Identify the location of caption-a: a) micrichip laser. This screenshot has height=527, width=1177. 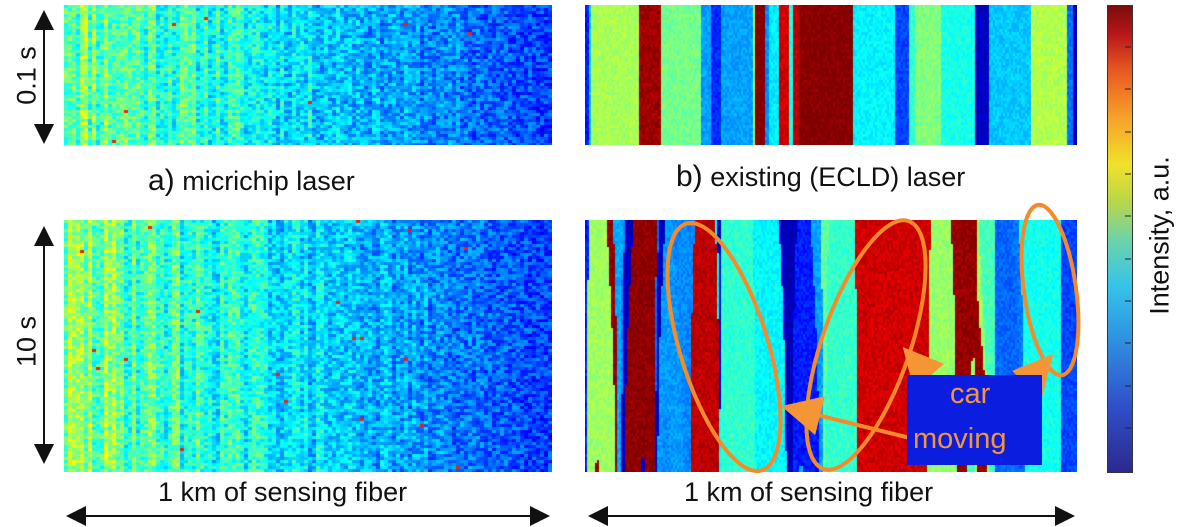
(251, 181).